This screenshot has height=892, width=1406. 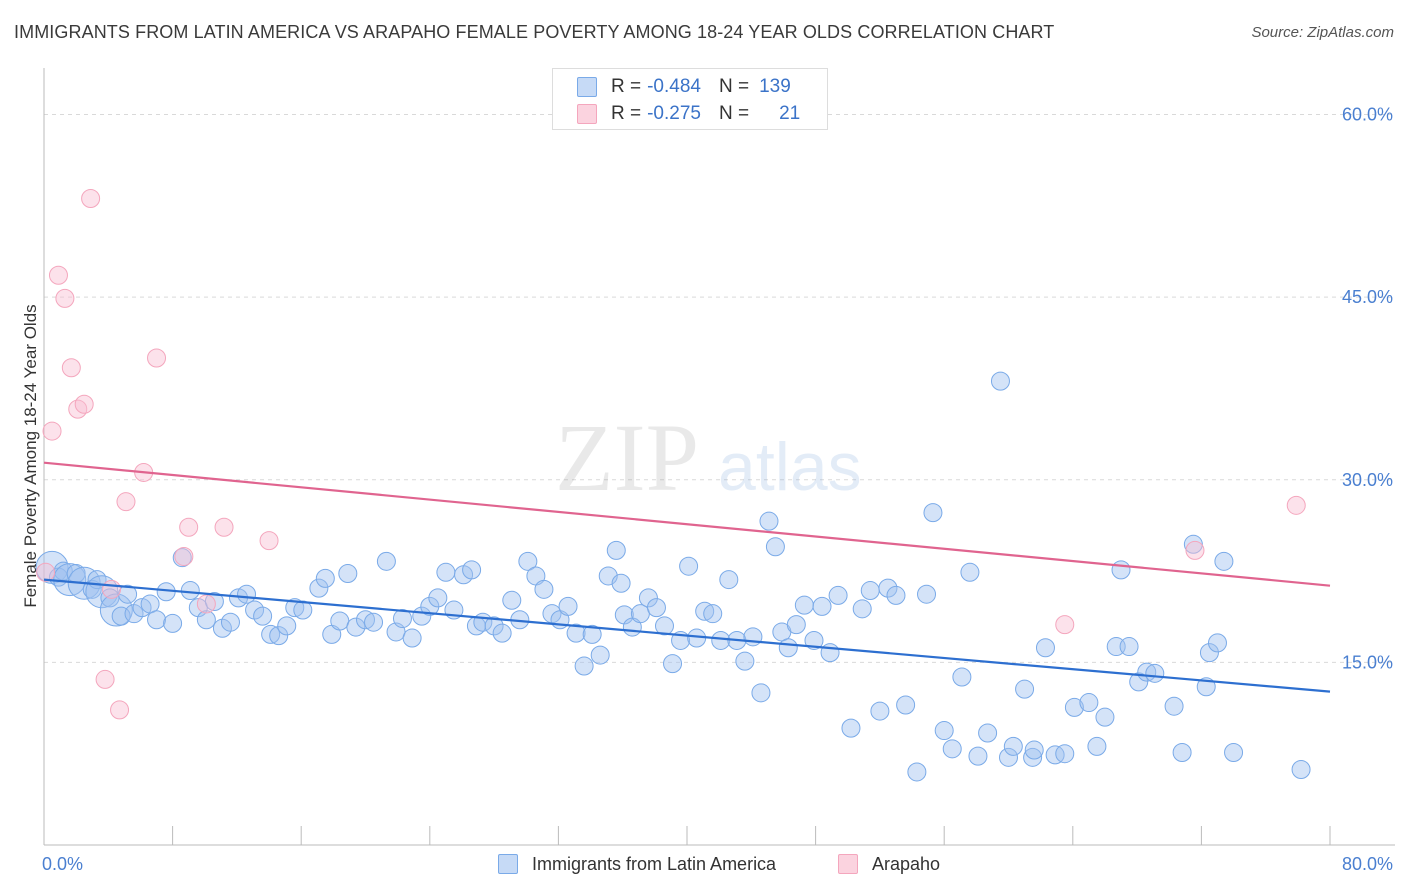 I want to click on bottom-legend-label-arapaho: Arapaho, so click(x=906, y=863).